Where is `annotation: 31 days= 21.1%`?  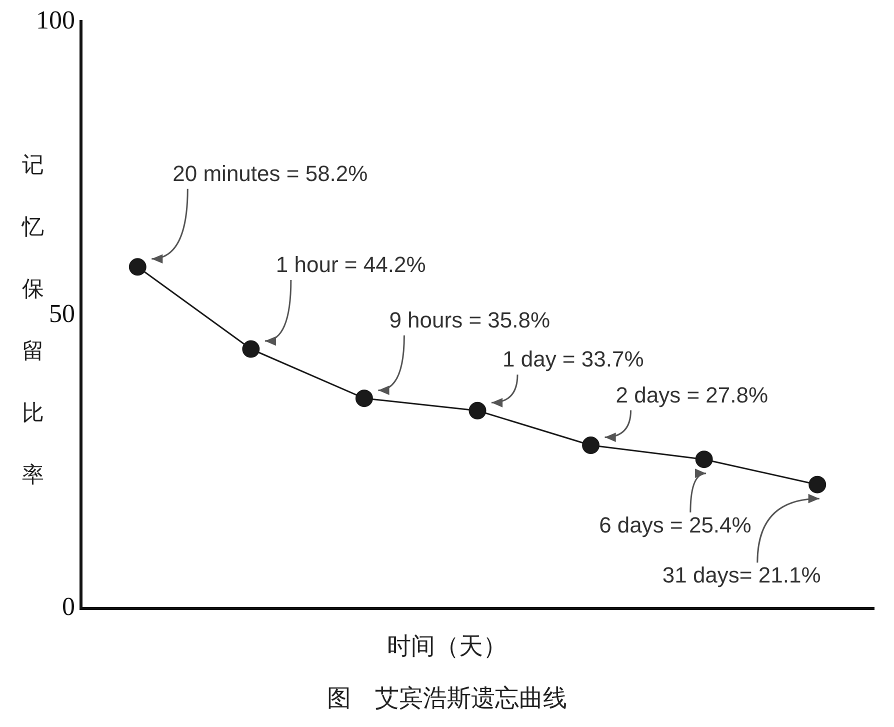
annotation: 31 days= 21.1% is located at coordinates (741, 575).